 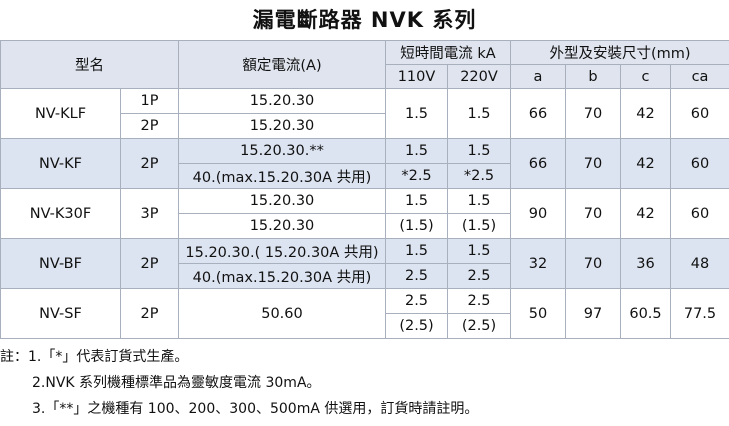 I want to click on dimension-cell: 97, so click(x=593, y=313).